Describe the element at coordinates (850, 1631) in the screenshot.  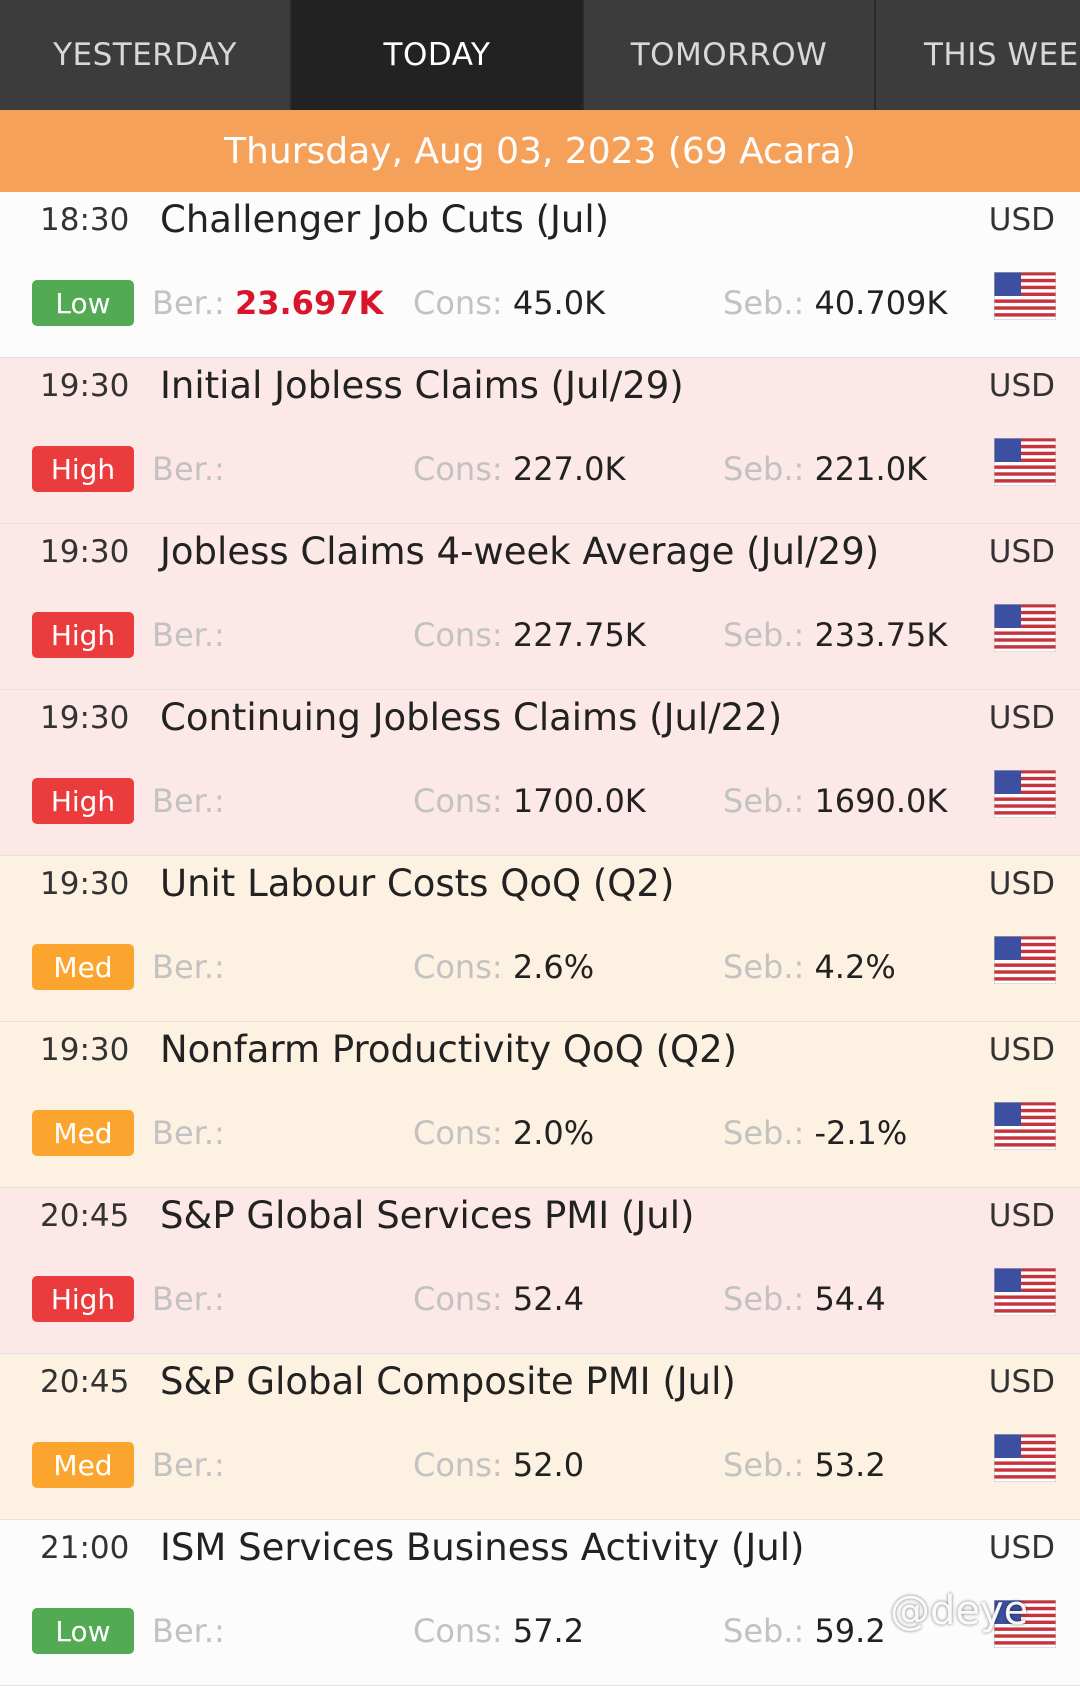
I see `previous-value: 59.2` at that location.